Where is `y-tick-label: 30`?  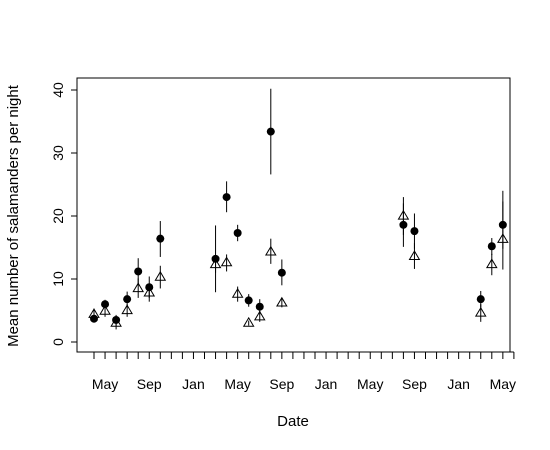
y-tick-label: 30 is located at coordinates (58, 153).